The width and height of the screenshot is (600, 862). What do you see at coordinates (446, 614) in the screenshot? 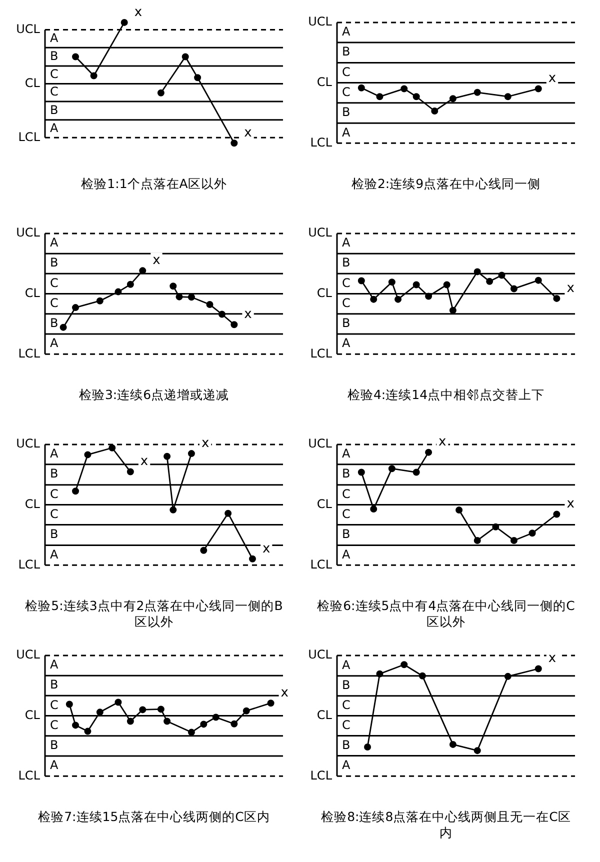
I see `text: 检验6:连续5点中有4点落在中心线同一侧的C区以外` at bounding box center [446, 614].